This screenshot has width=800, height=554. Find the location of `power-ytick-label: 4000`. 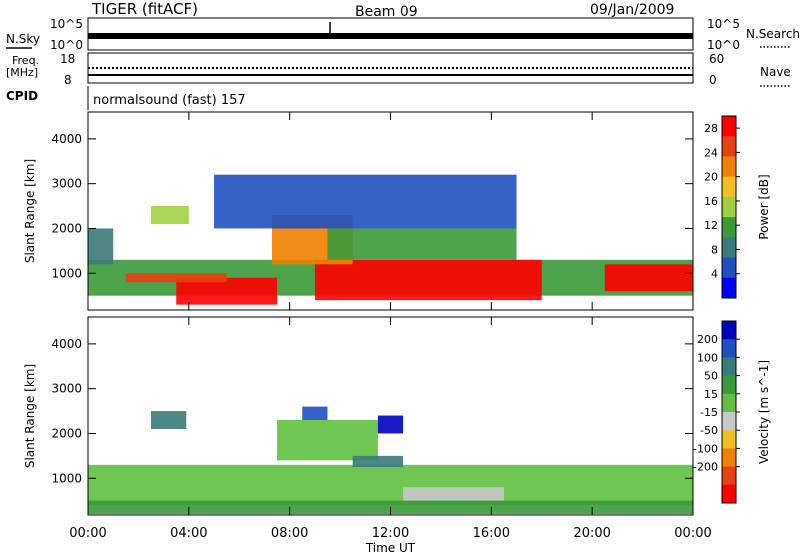

power-ytick-label: 4000 is located at coordinates (66, 139).